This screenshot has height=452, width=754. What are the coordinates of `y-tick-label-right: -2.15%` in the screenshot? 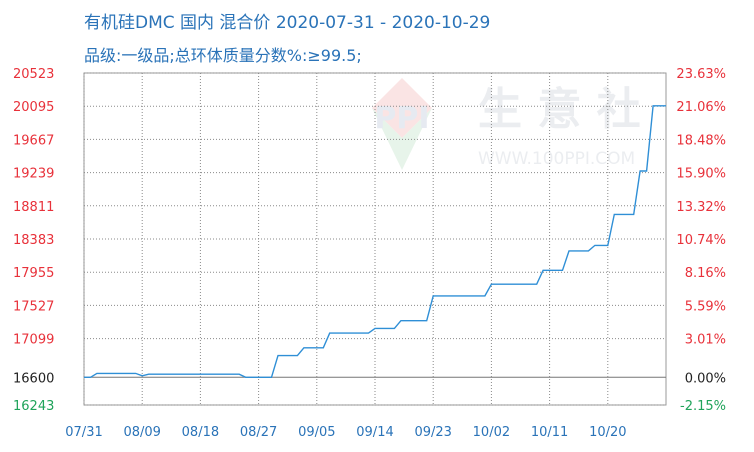 It's located at (703, 406).